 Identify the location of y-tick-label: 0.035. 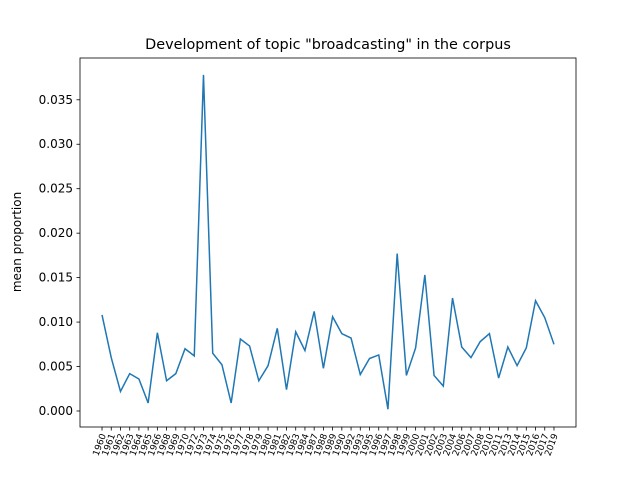
(56, 100).